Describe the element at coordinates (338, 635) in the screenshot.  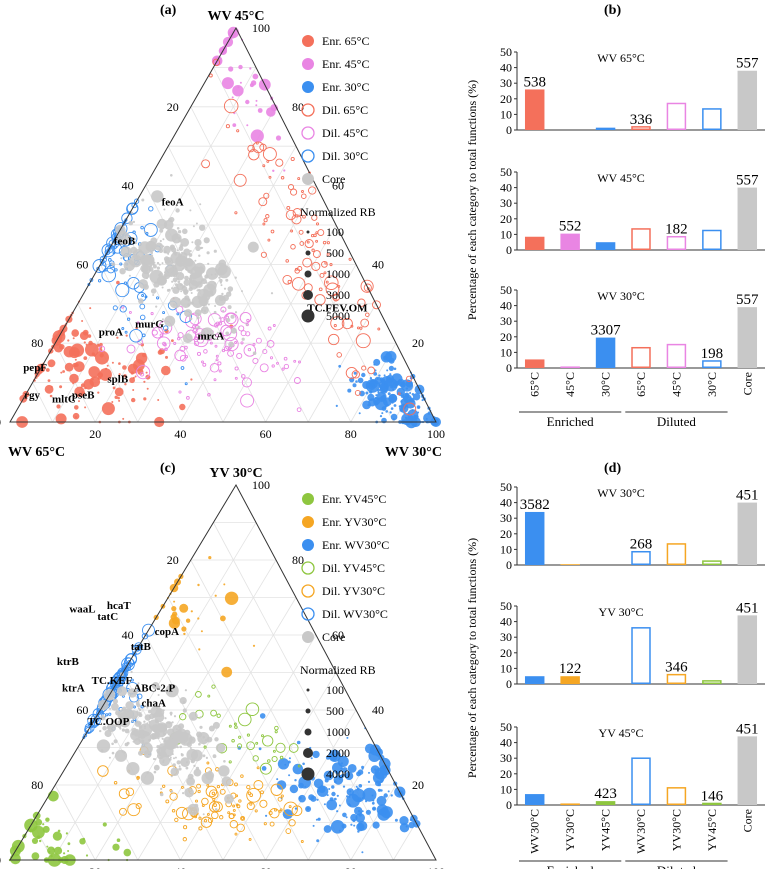
I see `tick-label-right: 60` at that location.